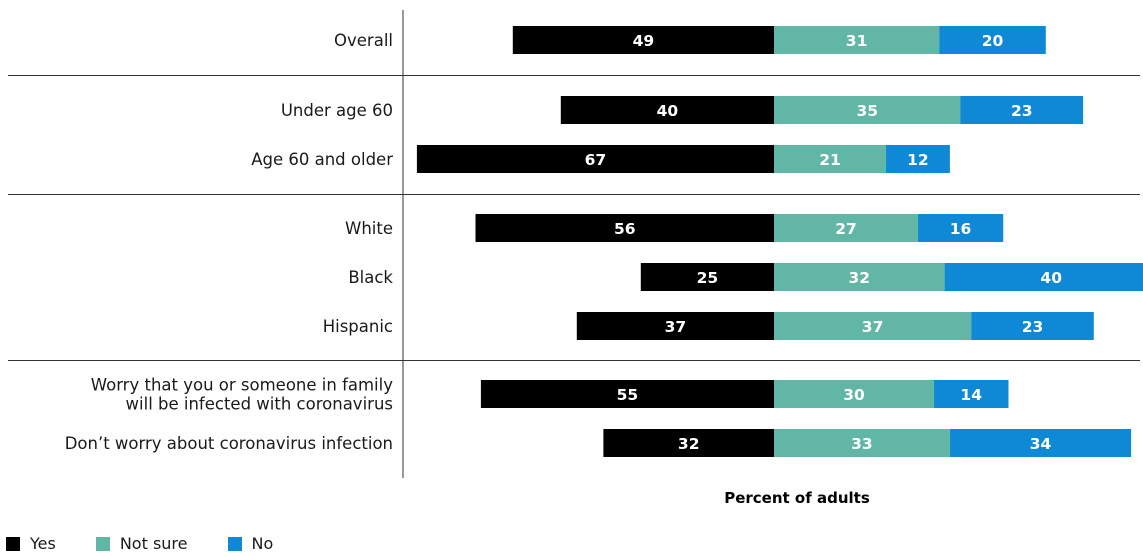  What do you see at coordinates (797, 498) in the screenshot?
I see `x-axis-title: Percent of adults` at bounding box center [797, 498].